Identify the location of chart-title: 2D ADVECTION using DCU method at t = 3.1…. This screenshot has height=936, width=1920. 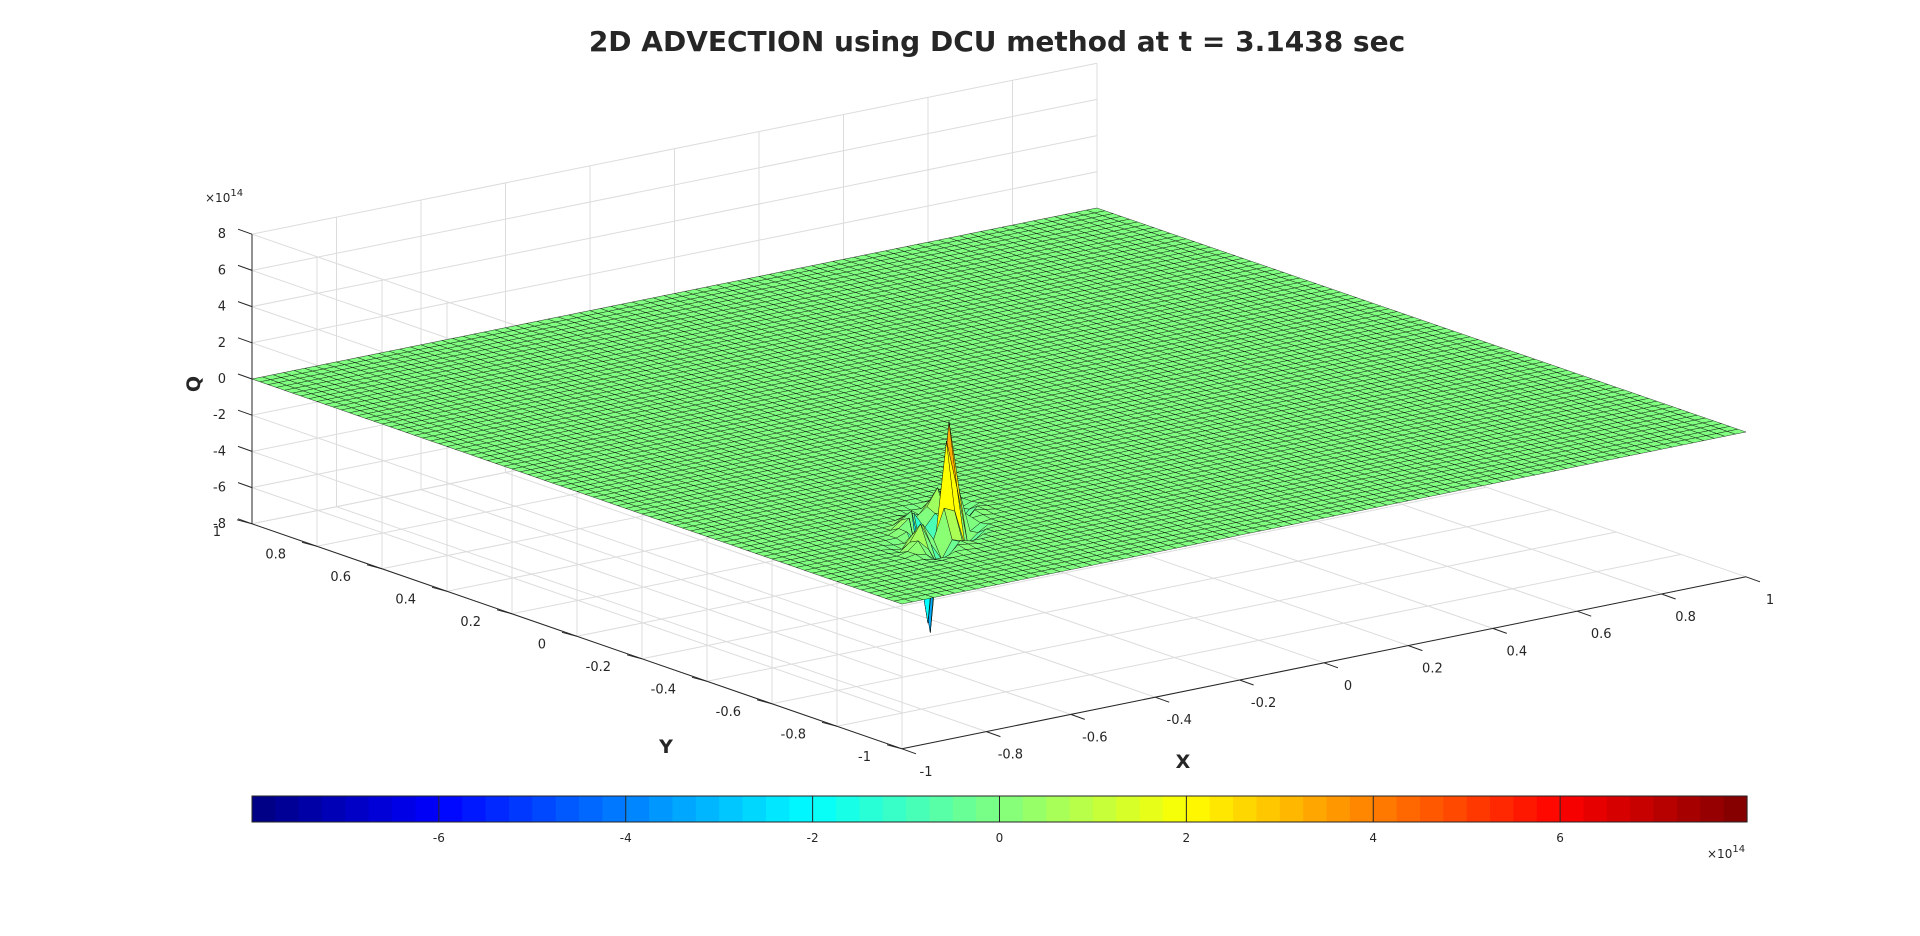
(997, 41).